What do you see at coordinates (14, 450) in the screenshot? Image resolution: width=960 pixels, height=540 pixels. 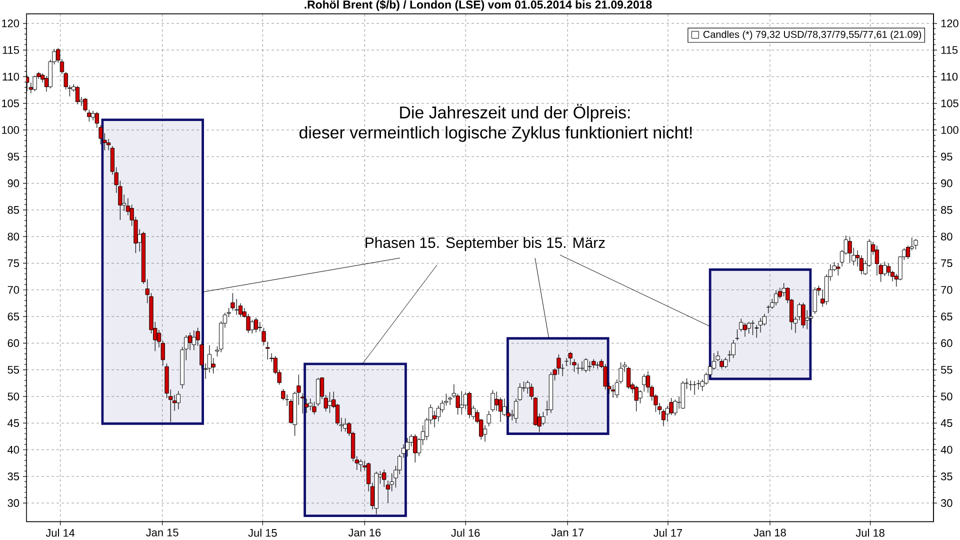 I see `y-tick-label: 40` at bounding box center [14, 450].